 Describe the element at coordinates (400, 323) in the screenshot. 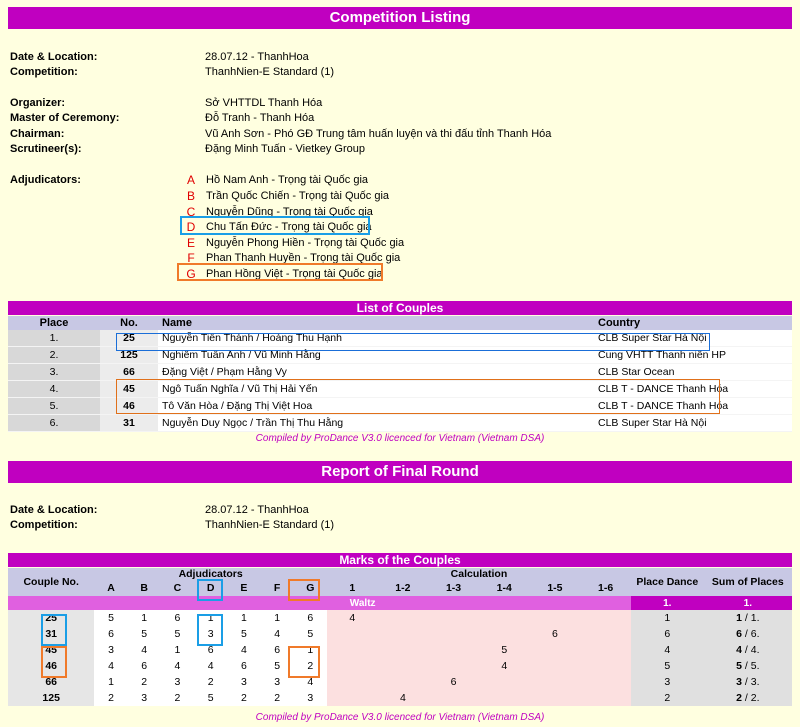

I see `couples-header-row: Place No. Name Country` at that location.